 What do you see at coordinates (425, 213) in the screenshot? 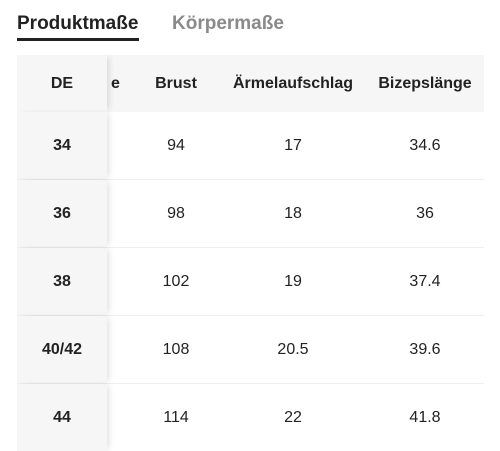
I see `cell-bizepslaenge: 36` at bounding box center [425, 213].